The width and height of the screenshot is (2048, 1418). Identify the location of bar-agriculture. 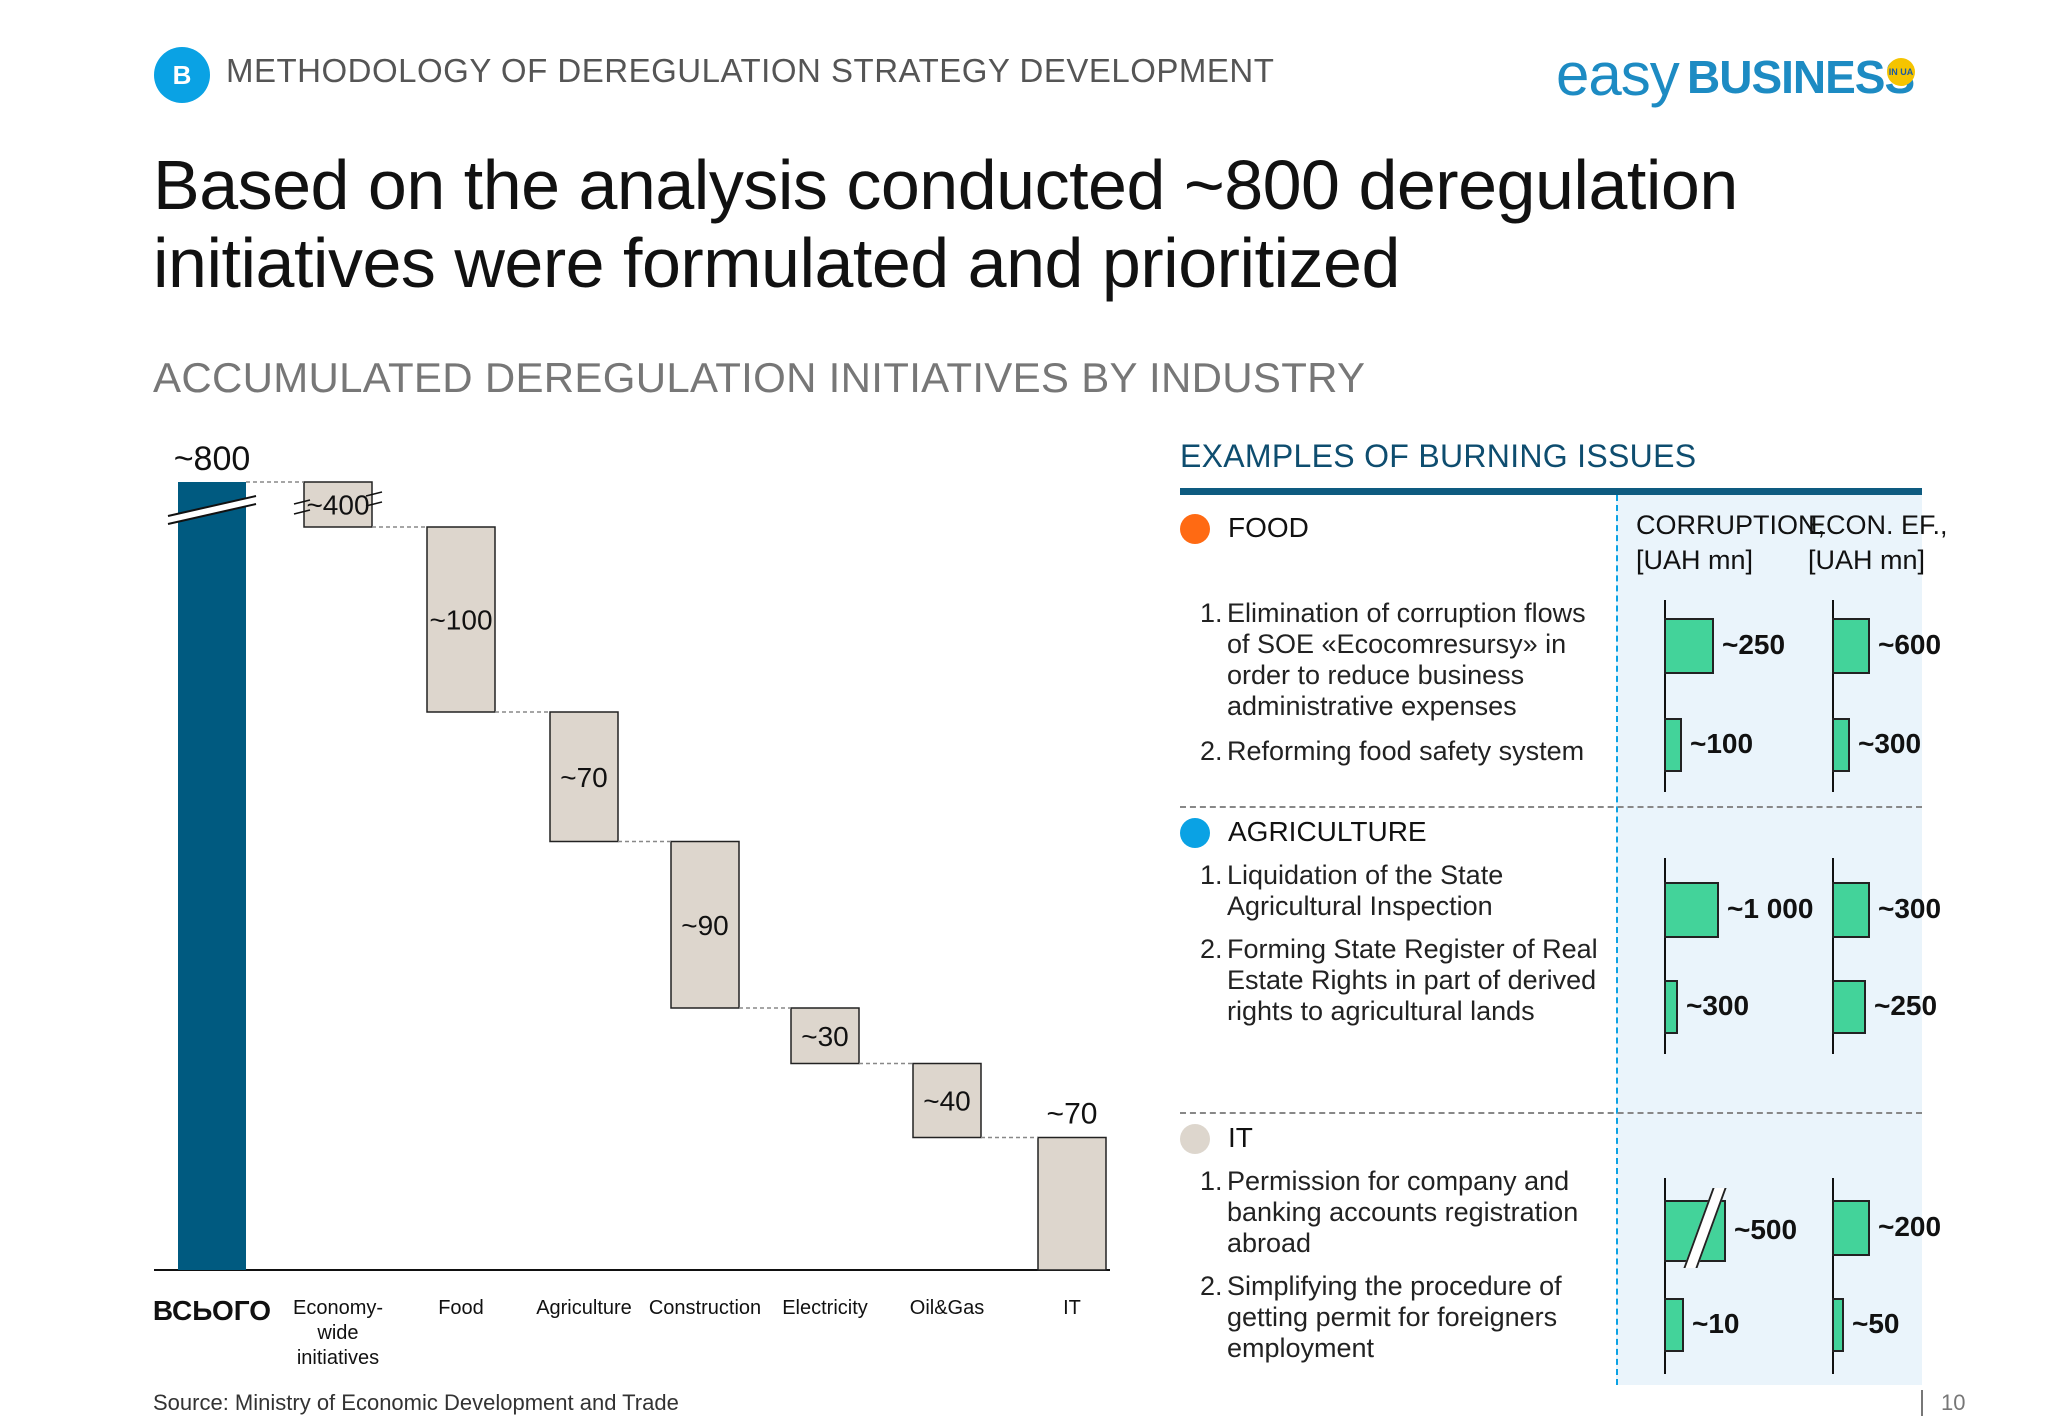
(584, 777).